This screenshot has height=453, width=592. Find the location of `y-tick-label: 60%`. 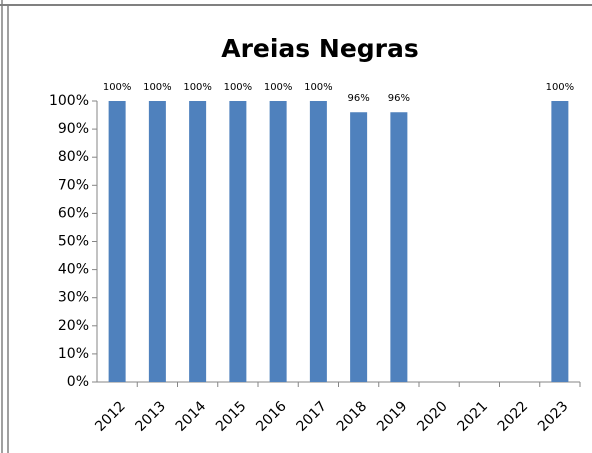

y-tick-label: 60% is located at coordinates (73, 213).